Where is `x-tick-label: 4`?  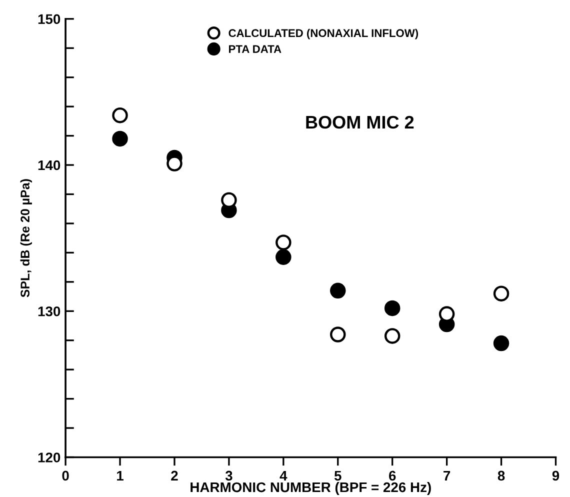
x-tick-label: 4 is located at coordinates (284, 475).